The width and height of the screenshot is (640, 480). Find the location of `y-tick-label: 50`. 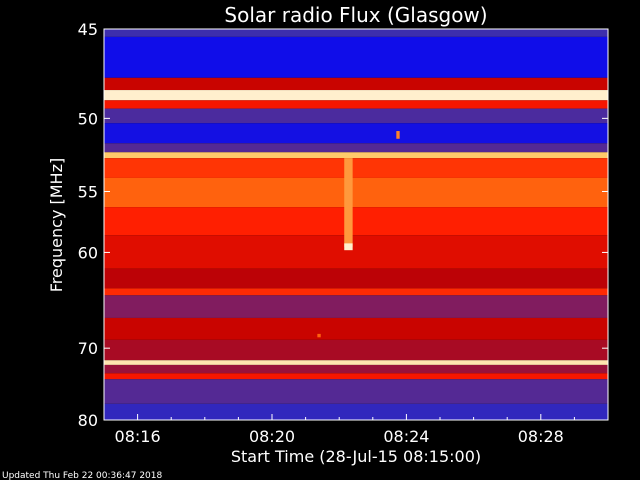

y-tick-label: 50 is located at coordinates (88, 118).